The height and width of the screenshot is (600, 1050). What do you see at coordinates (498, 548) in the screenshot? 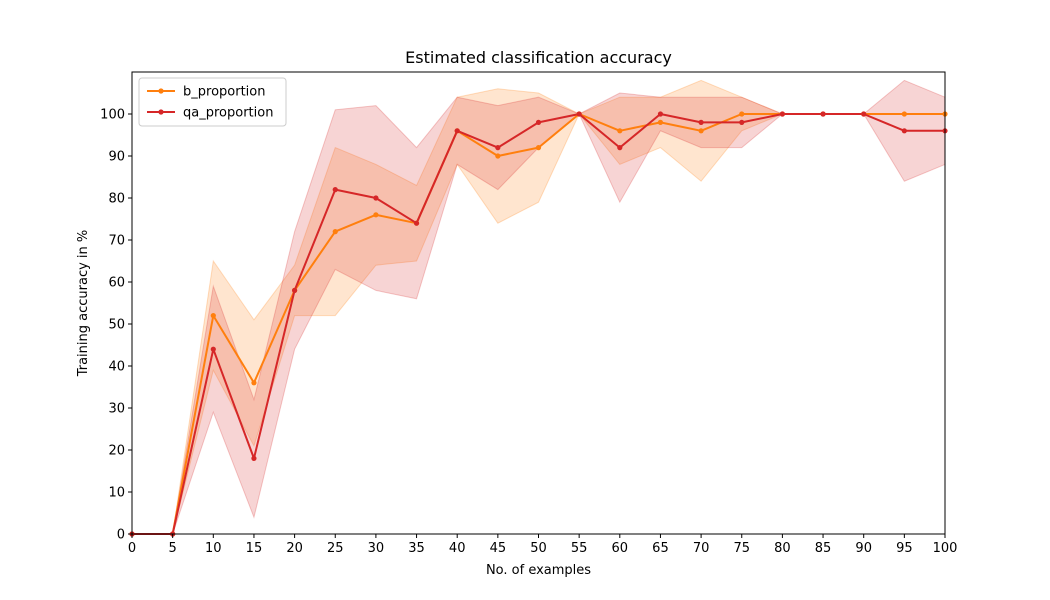
I see `x-tick-label: 45` at bounding box center [498, 548].